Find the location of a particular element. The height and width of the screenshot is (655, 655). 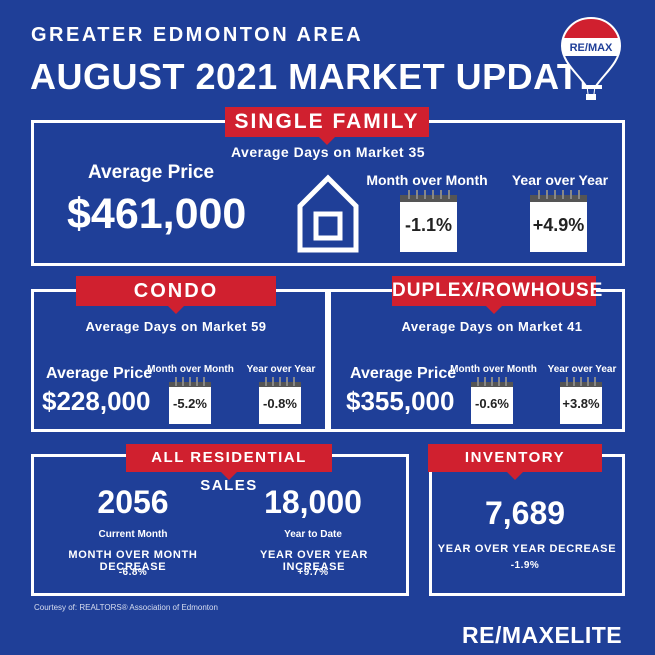

inventory-change: -1.9% is located at coordinates (525, 565).